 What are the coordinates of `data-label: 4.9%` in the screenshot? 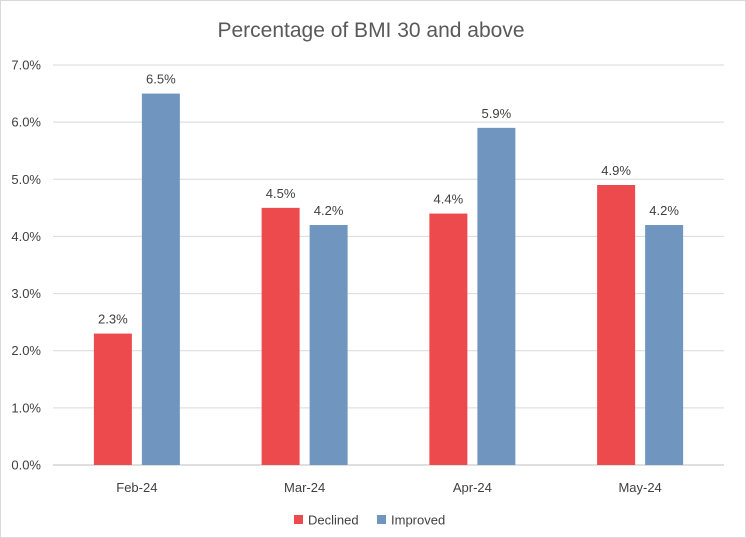 It's located at (616, 170).